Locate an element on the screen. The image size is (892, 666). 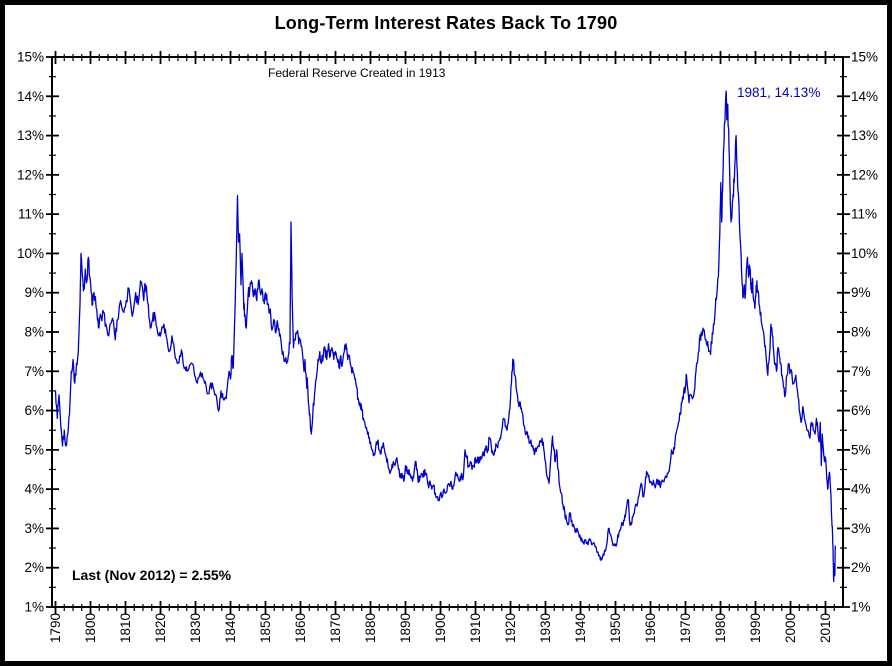
y-tick-label-left: 2% is located at coordinates (34, 567).